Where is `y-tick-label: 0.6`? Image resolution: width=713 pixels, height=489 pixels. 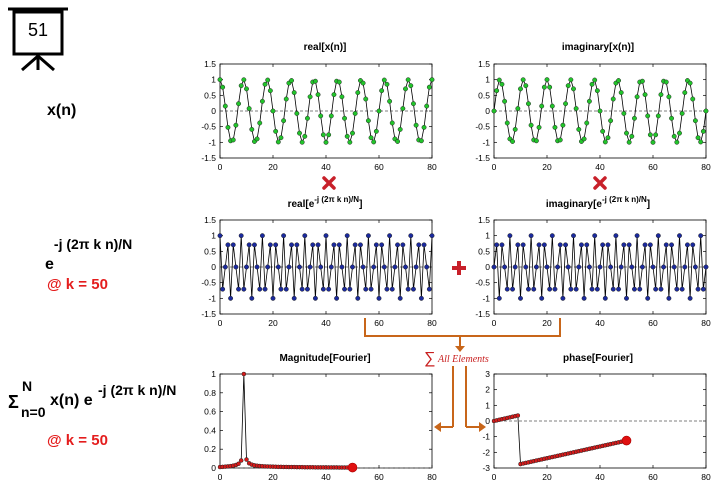
y-tick-label: 0.6 is located at coordinates (210, 412).